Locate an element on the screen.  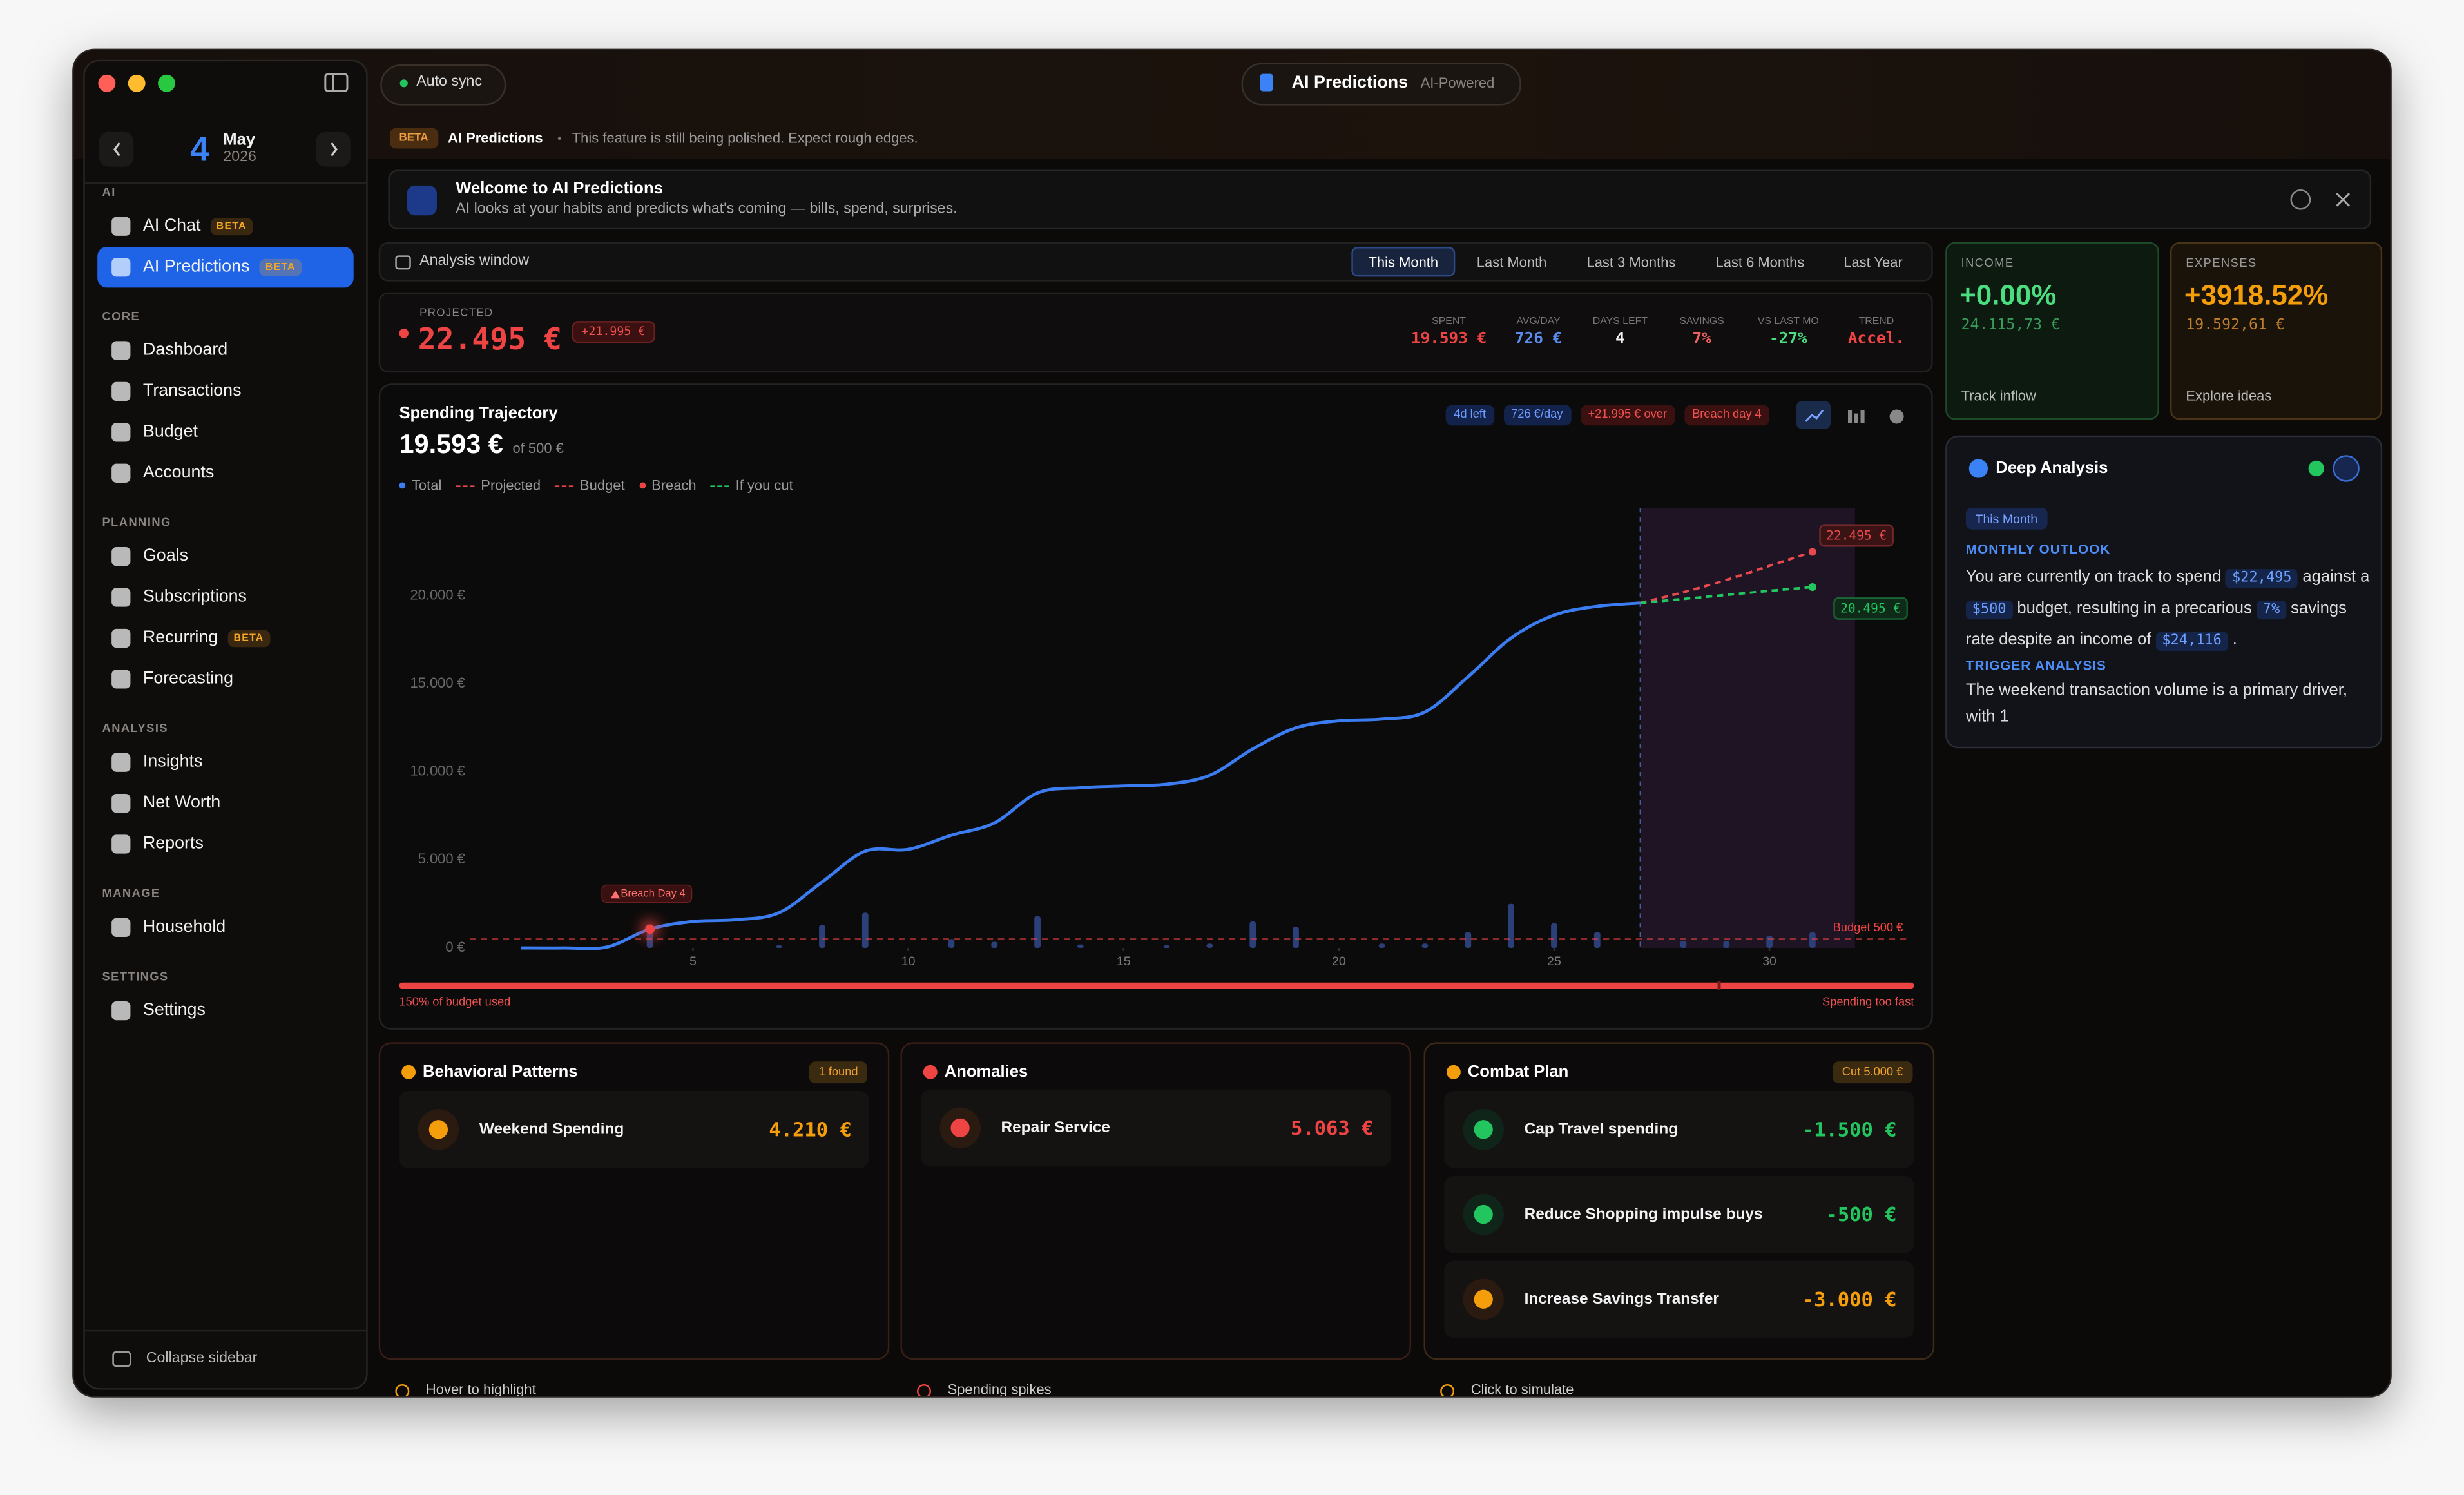
stat-value: 19.593 € is located at coordinates (1448, 339).